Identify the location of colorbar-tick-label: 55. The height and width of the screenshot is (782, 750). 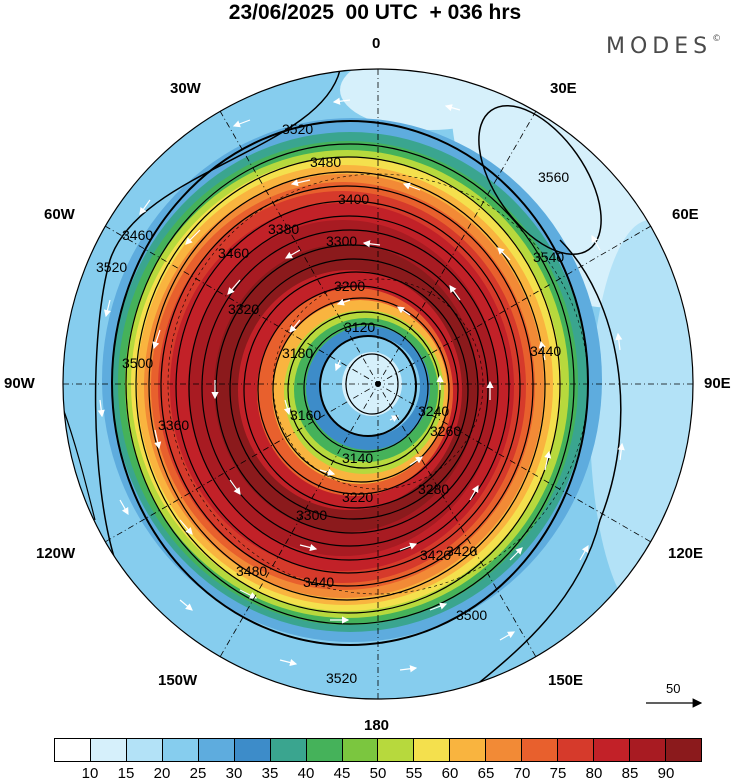
(414, 773).